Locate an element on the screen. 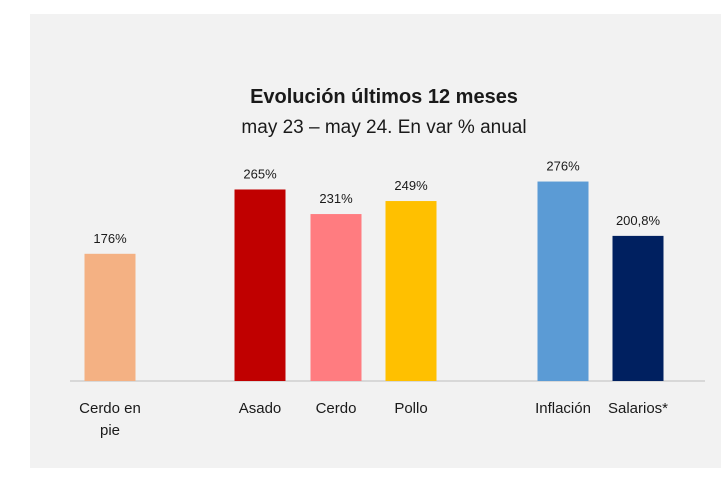 Image resolution: width=721 pixels, height=498 pixels. category-label-2: Cerdo is located at coordinates (336, 408).